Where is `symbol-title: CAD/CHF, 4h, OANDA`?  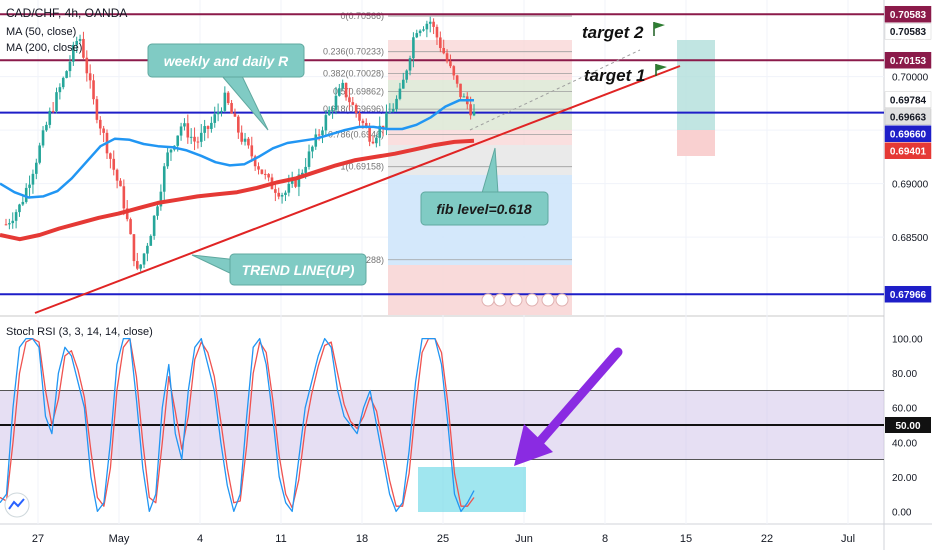 symbol-title: CAD/CHF, 4h, OANDA is located at coordinates (66, 13).